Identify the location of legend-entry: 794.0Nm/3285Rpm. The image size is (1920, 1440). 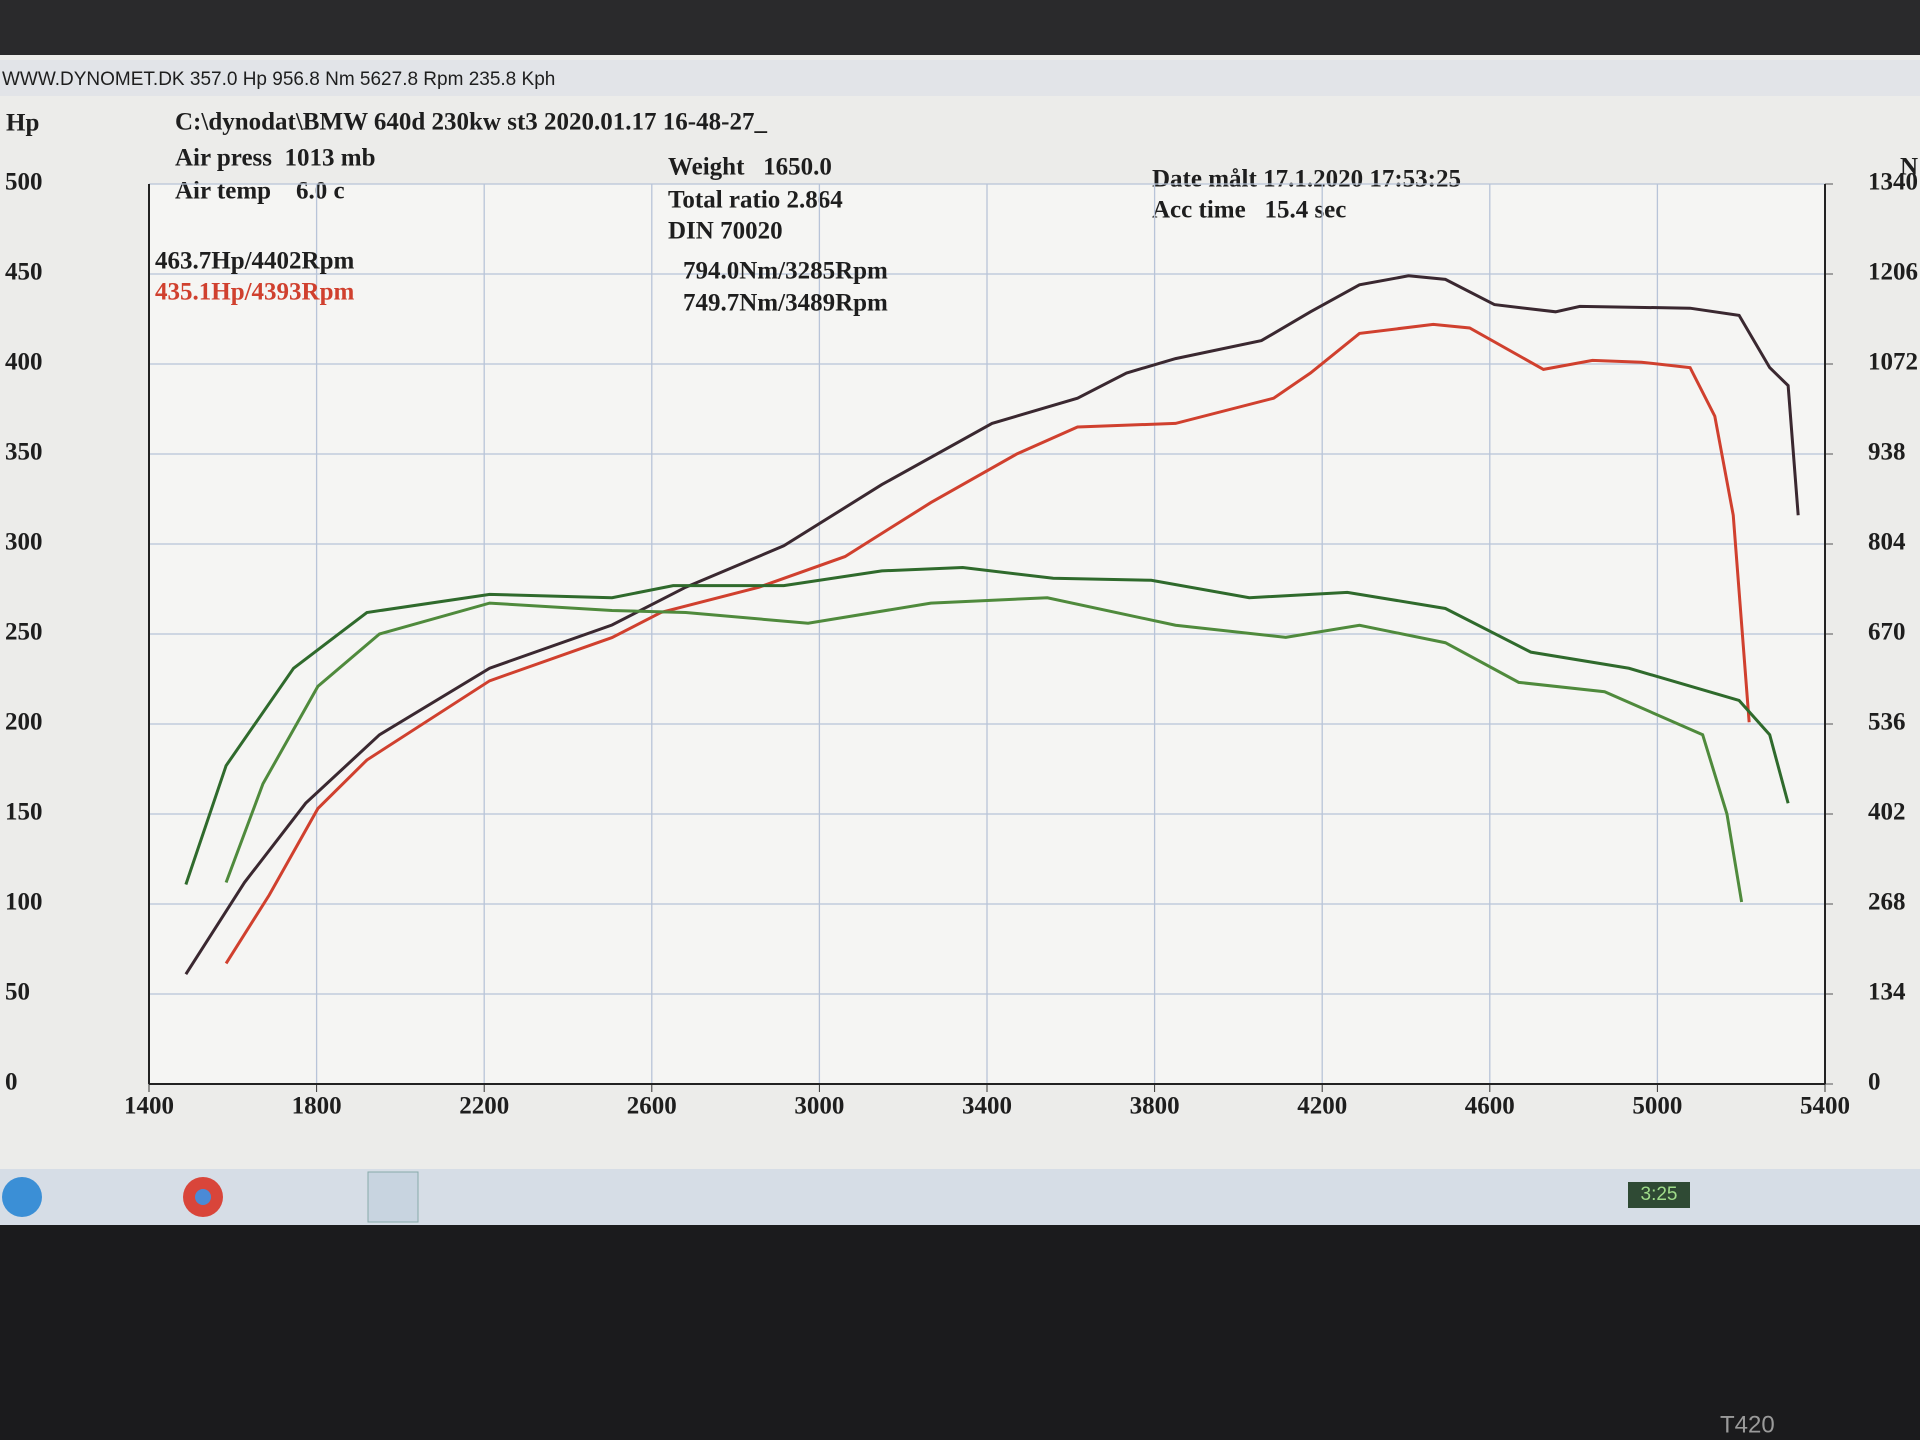
(785, 271).